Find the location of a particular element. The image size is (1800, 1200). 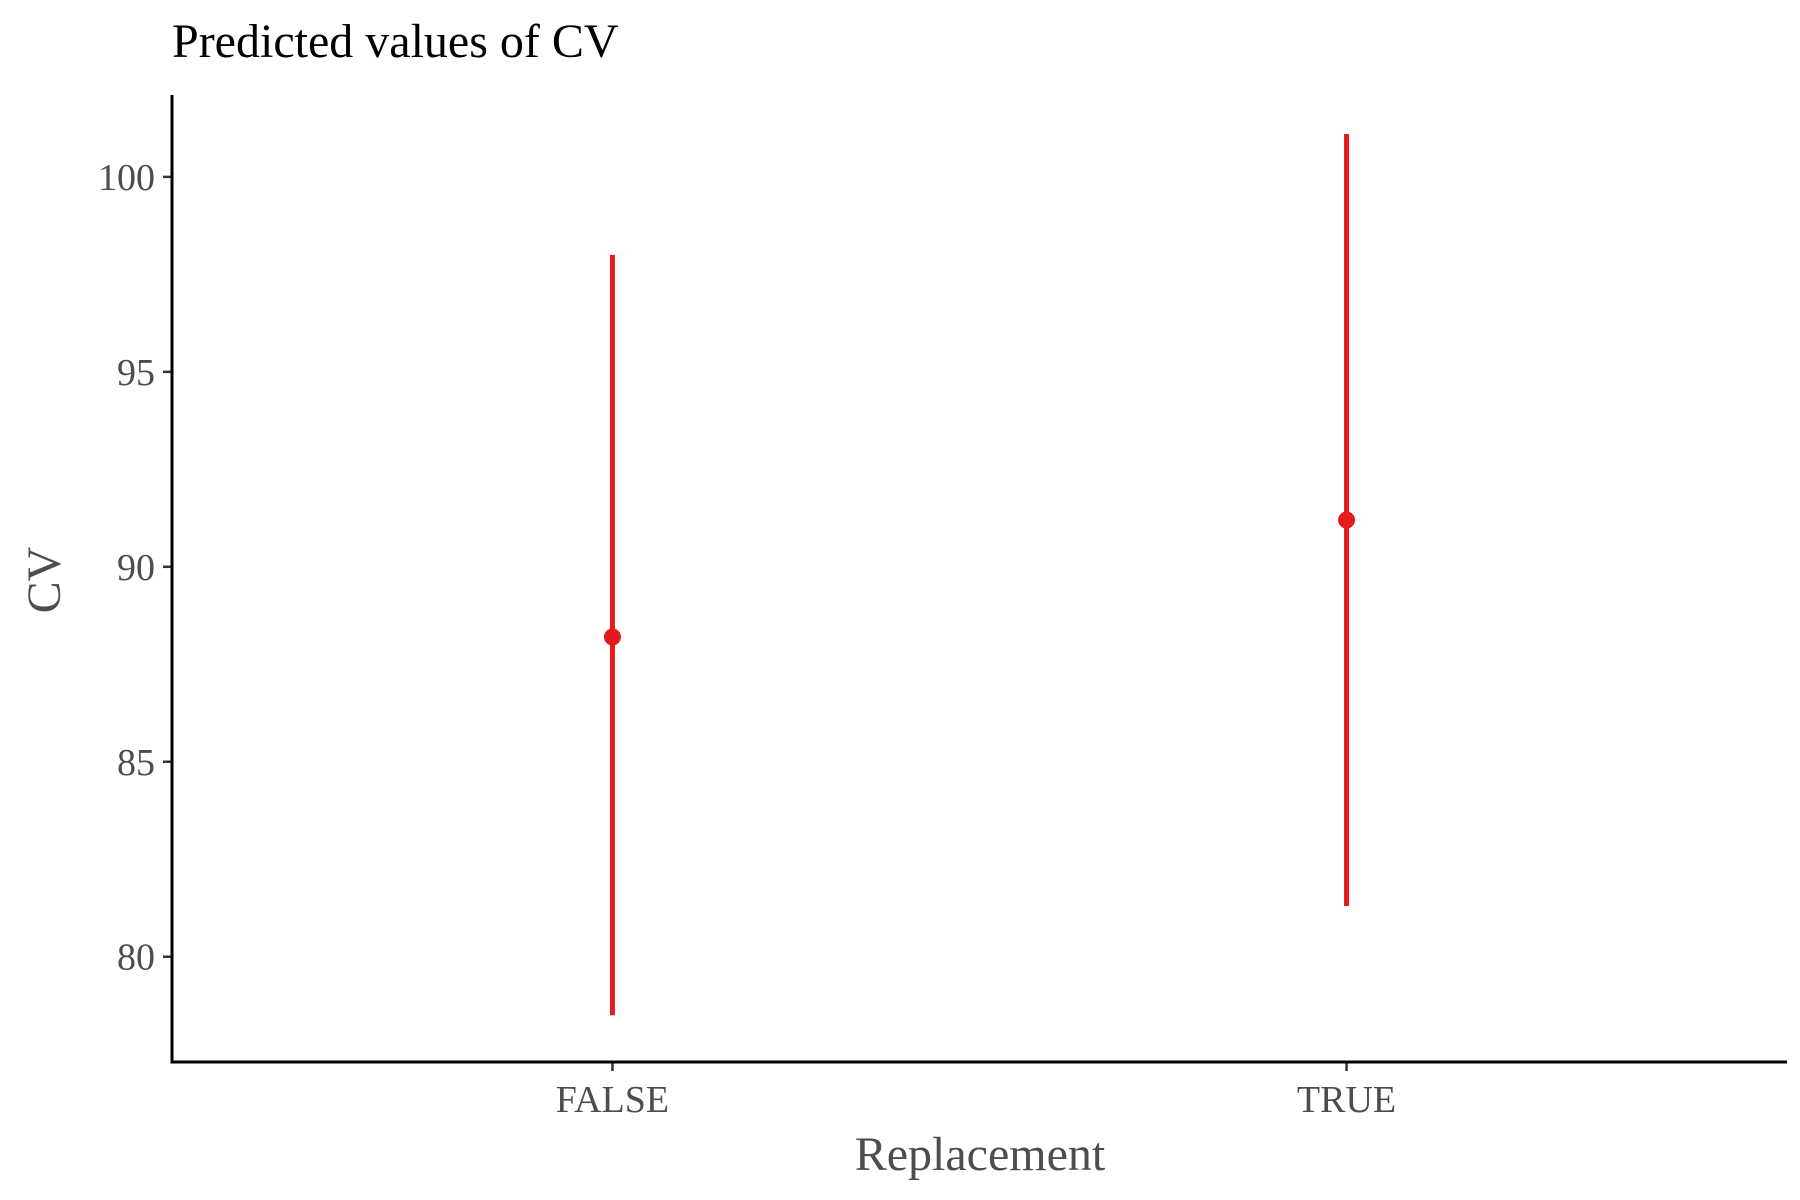

y-axis-ticks: 80 85 90 95 100 is located at coordinates (135, 568).